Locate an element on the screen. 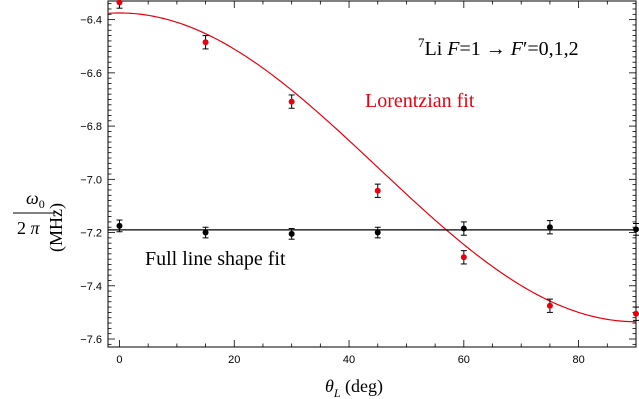 This screenshot has width=639, height=399. y-axis-label: ω0 2 π (MHz) is located at coordinates (40, 220).